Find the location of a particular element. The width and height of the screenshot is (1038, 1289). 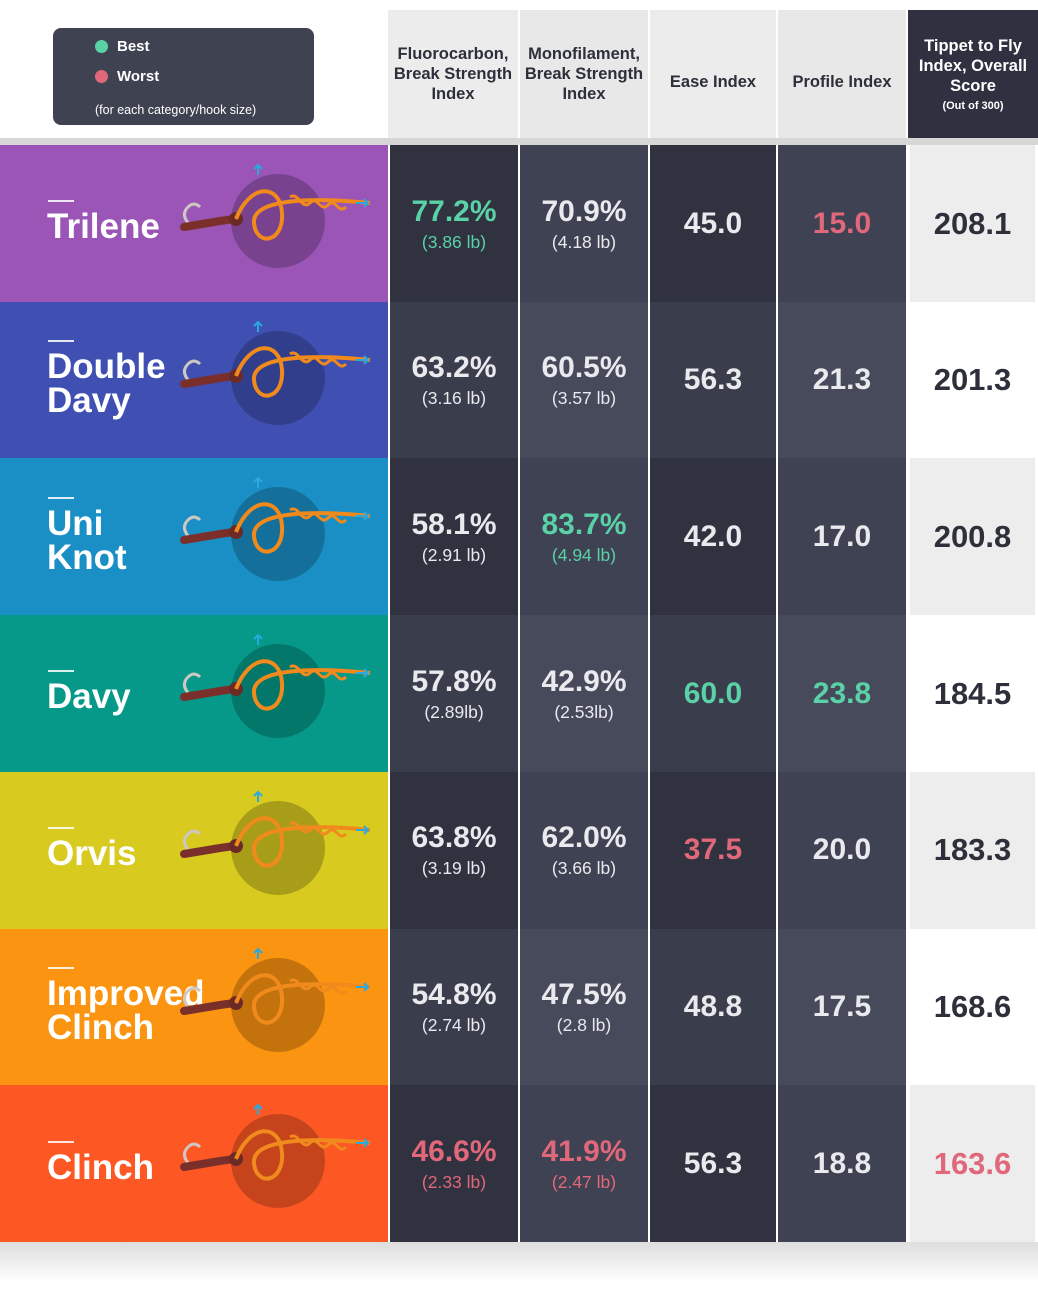

ease-value: 48.8 is located at coordinates (713, 1006).